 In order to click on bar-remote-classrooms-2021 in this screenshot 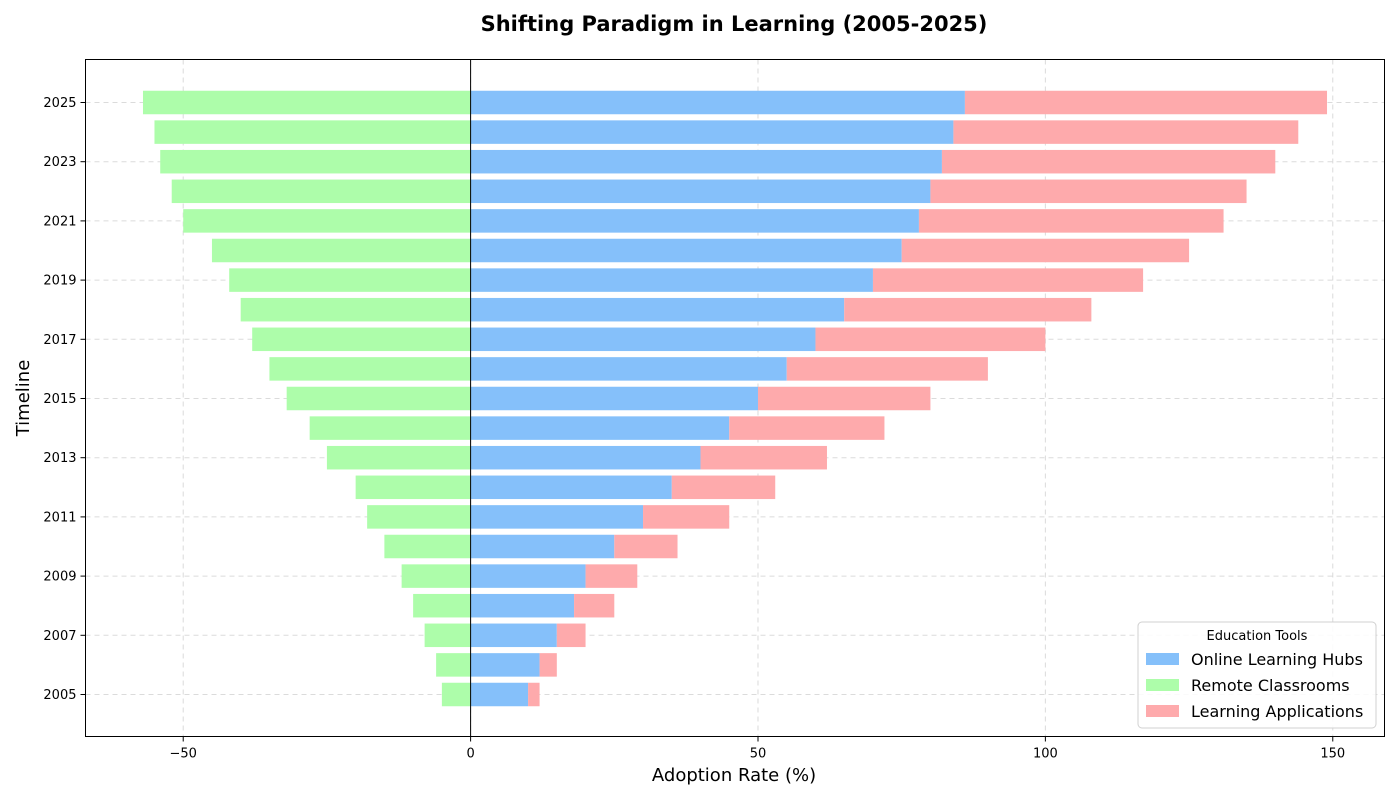, I will do `click(327, 221)`.